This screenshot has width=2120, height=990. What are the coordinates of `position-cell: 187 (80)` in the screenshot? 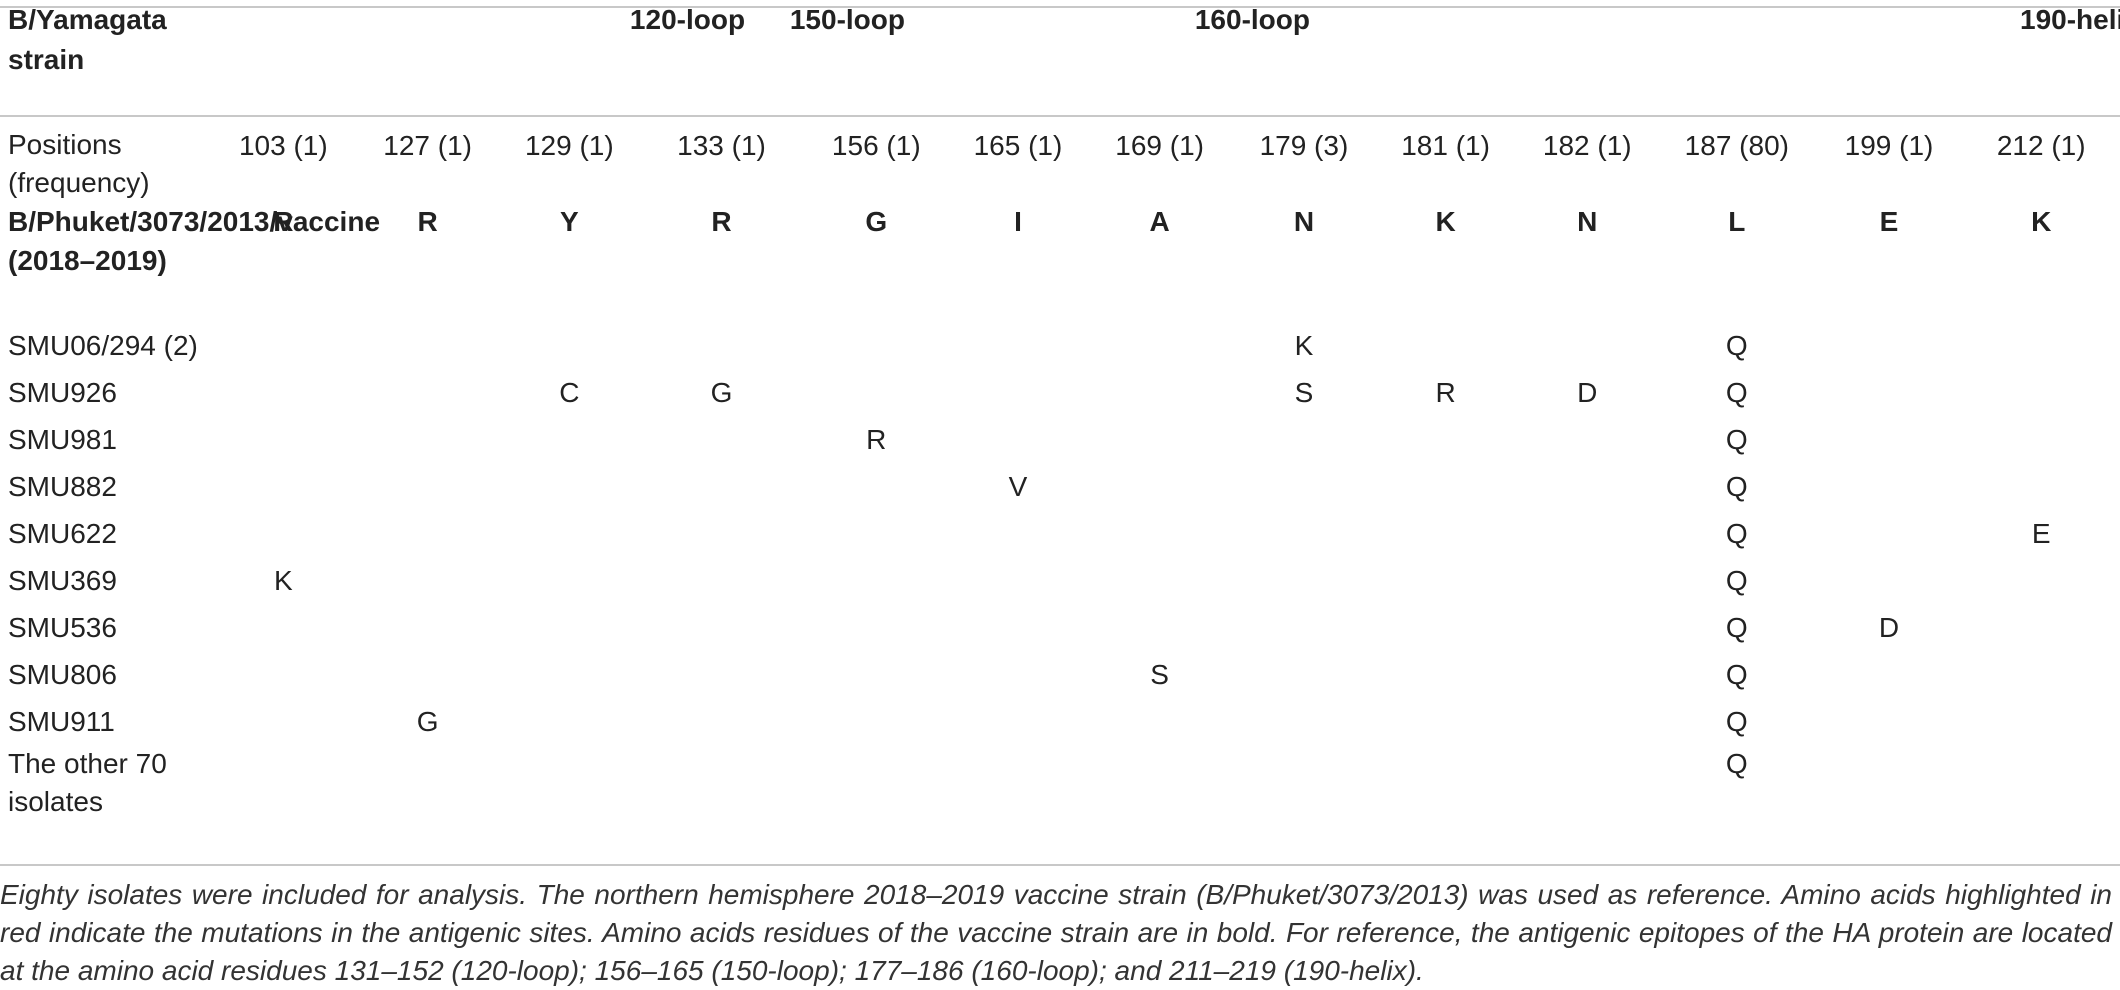 It's located at (1736, 145).